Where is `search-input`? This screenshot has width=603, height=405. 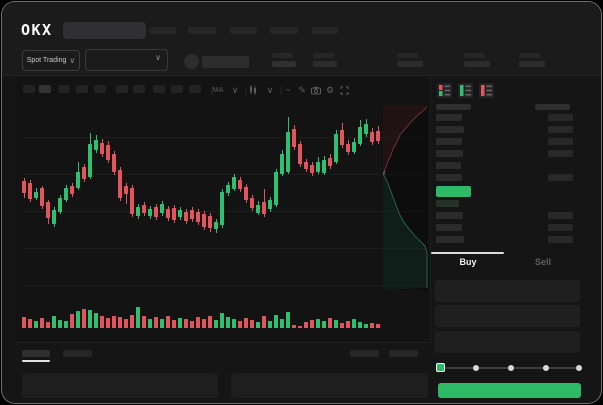 search-input is located at coordinates (104, 30).